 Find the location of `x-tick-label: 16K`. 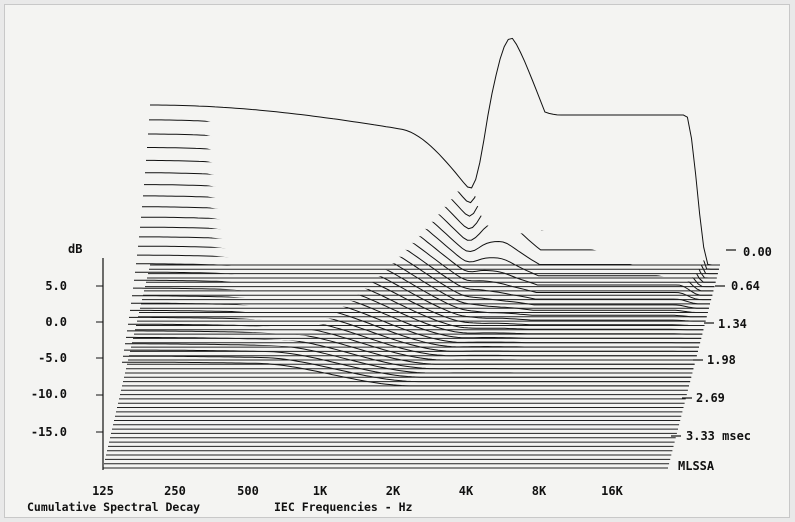

x-tick-label: 16K is located at coordinates (612, 491).